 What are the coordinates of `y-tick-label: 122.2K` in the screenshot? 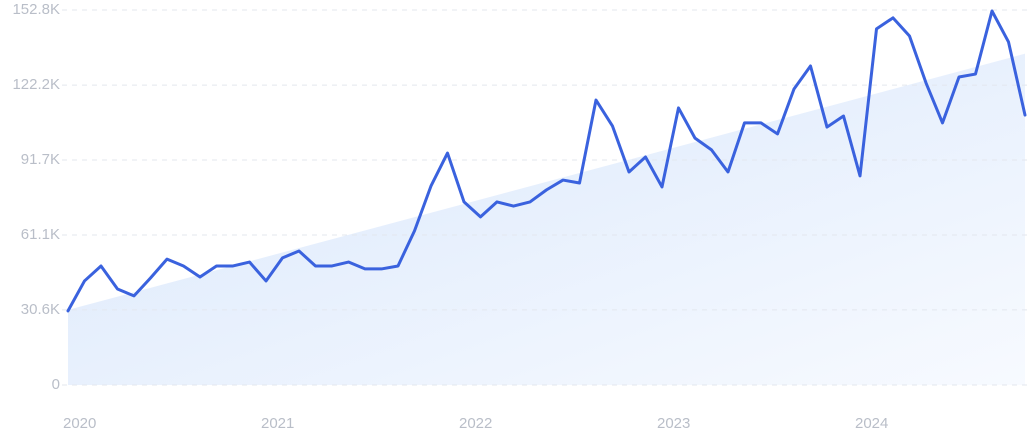 It's located at (36, 84).